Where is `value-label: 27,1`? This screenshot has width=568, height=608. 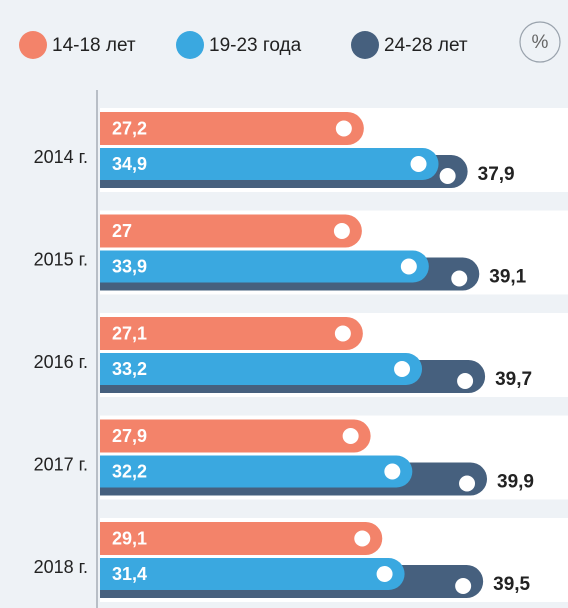 value-label: 27,1 is located at coordinates (129, 333).